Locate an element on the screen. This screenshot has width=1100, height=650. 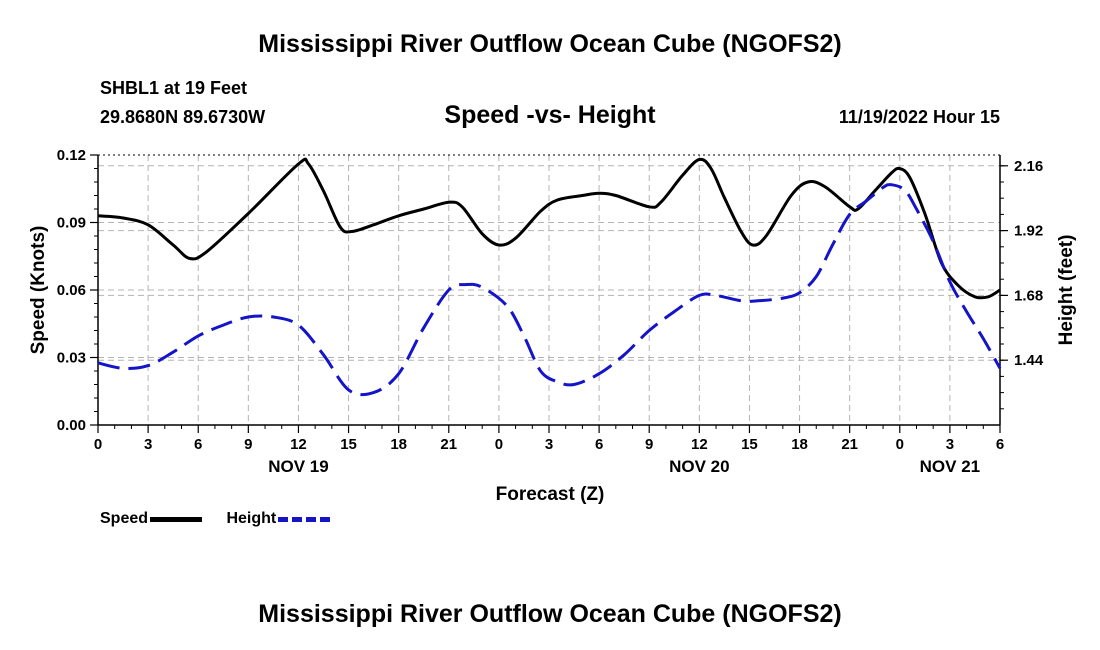
chart-subtitle: Speed -vs- Height is located at coordinates (550, 115).